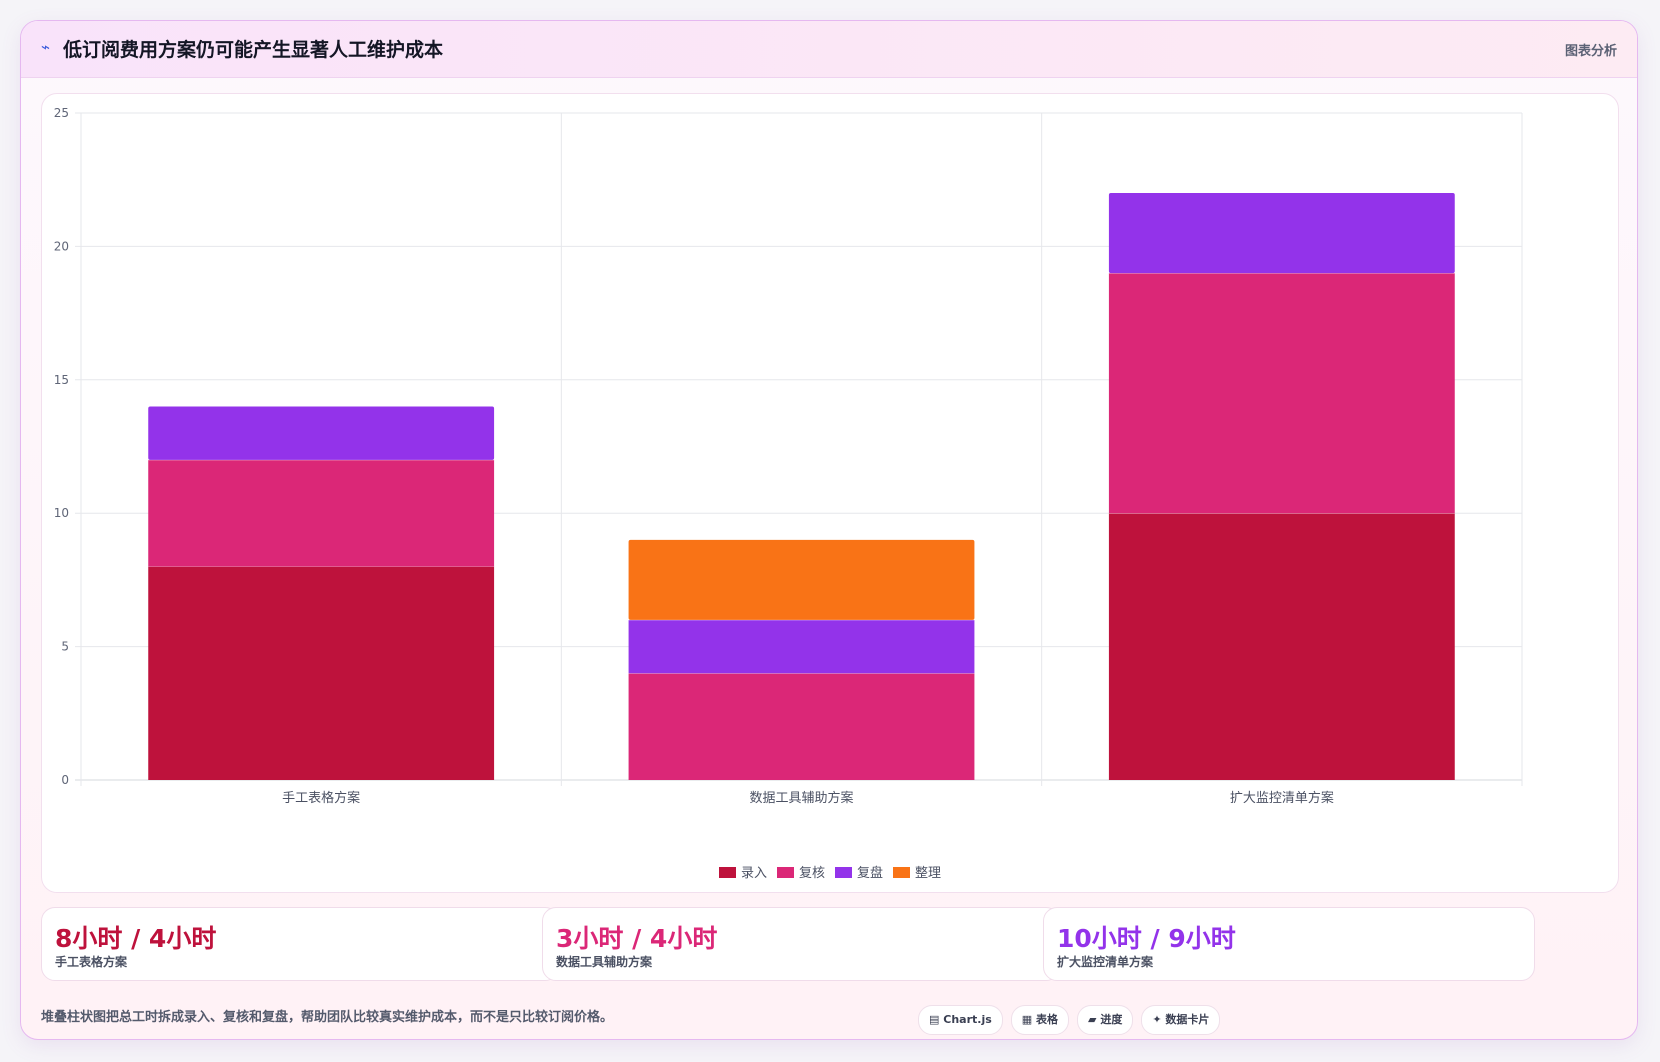  Describe the element at coordinates (637, 938) in the screenshot. I see `stat-value: 3小时 / 4小时` at that location.